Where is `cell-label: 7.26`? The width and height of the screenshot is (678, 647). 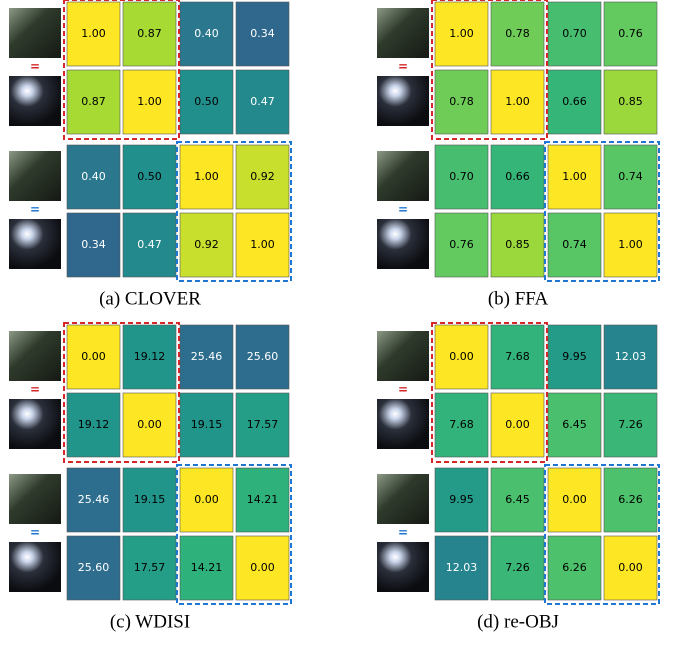
cell-label: 7.26 is located at coordinates (630, 424).